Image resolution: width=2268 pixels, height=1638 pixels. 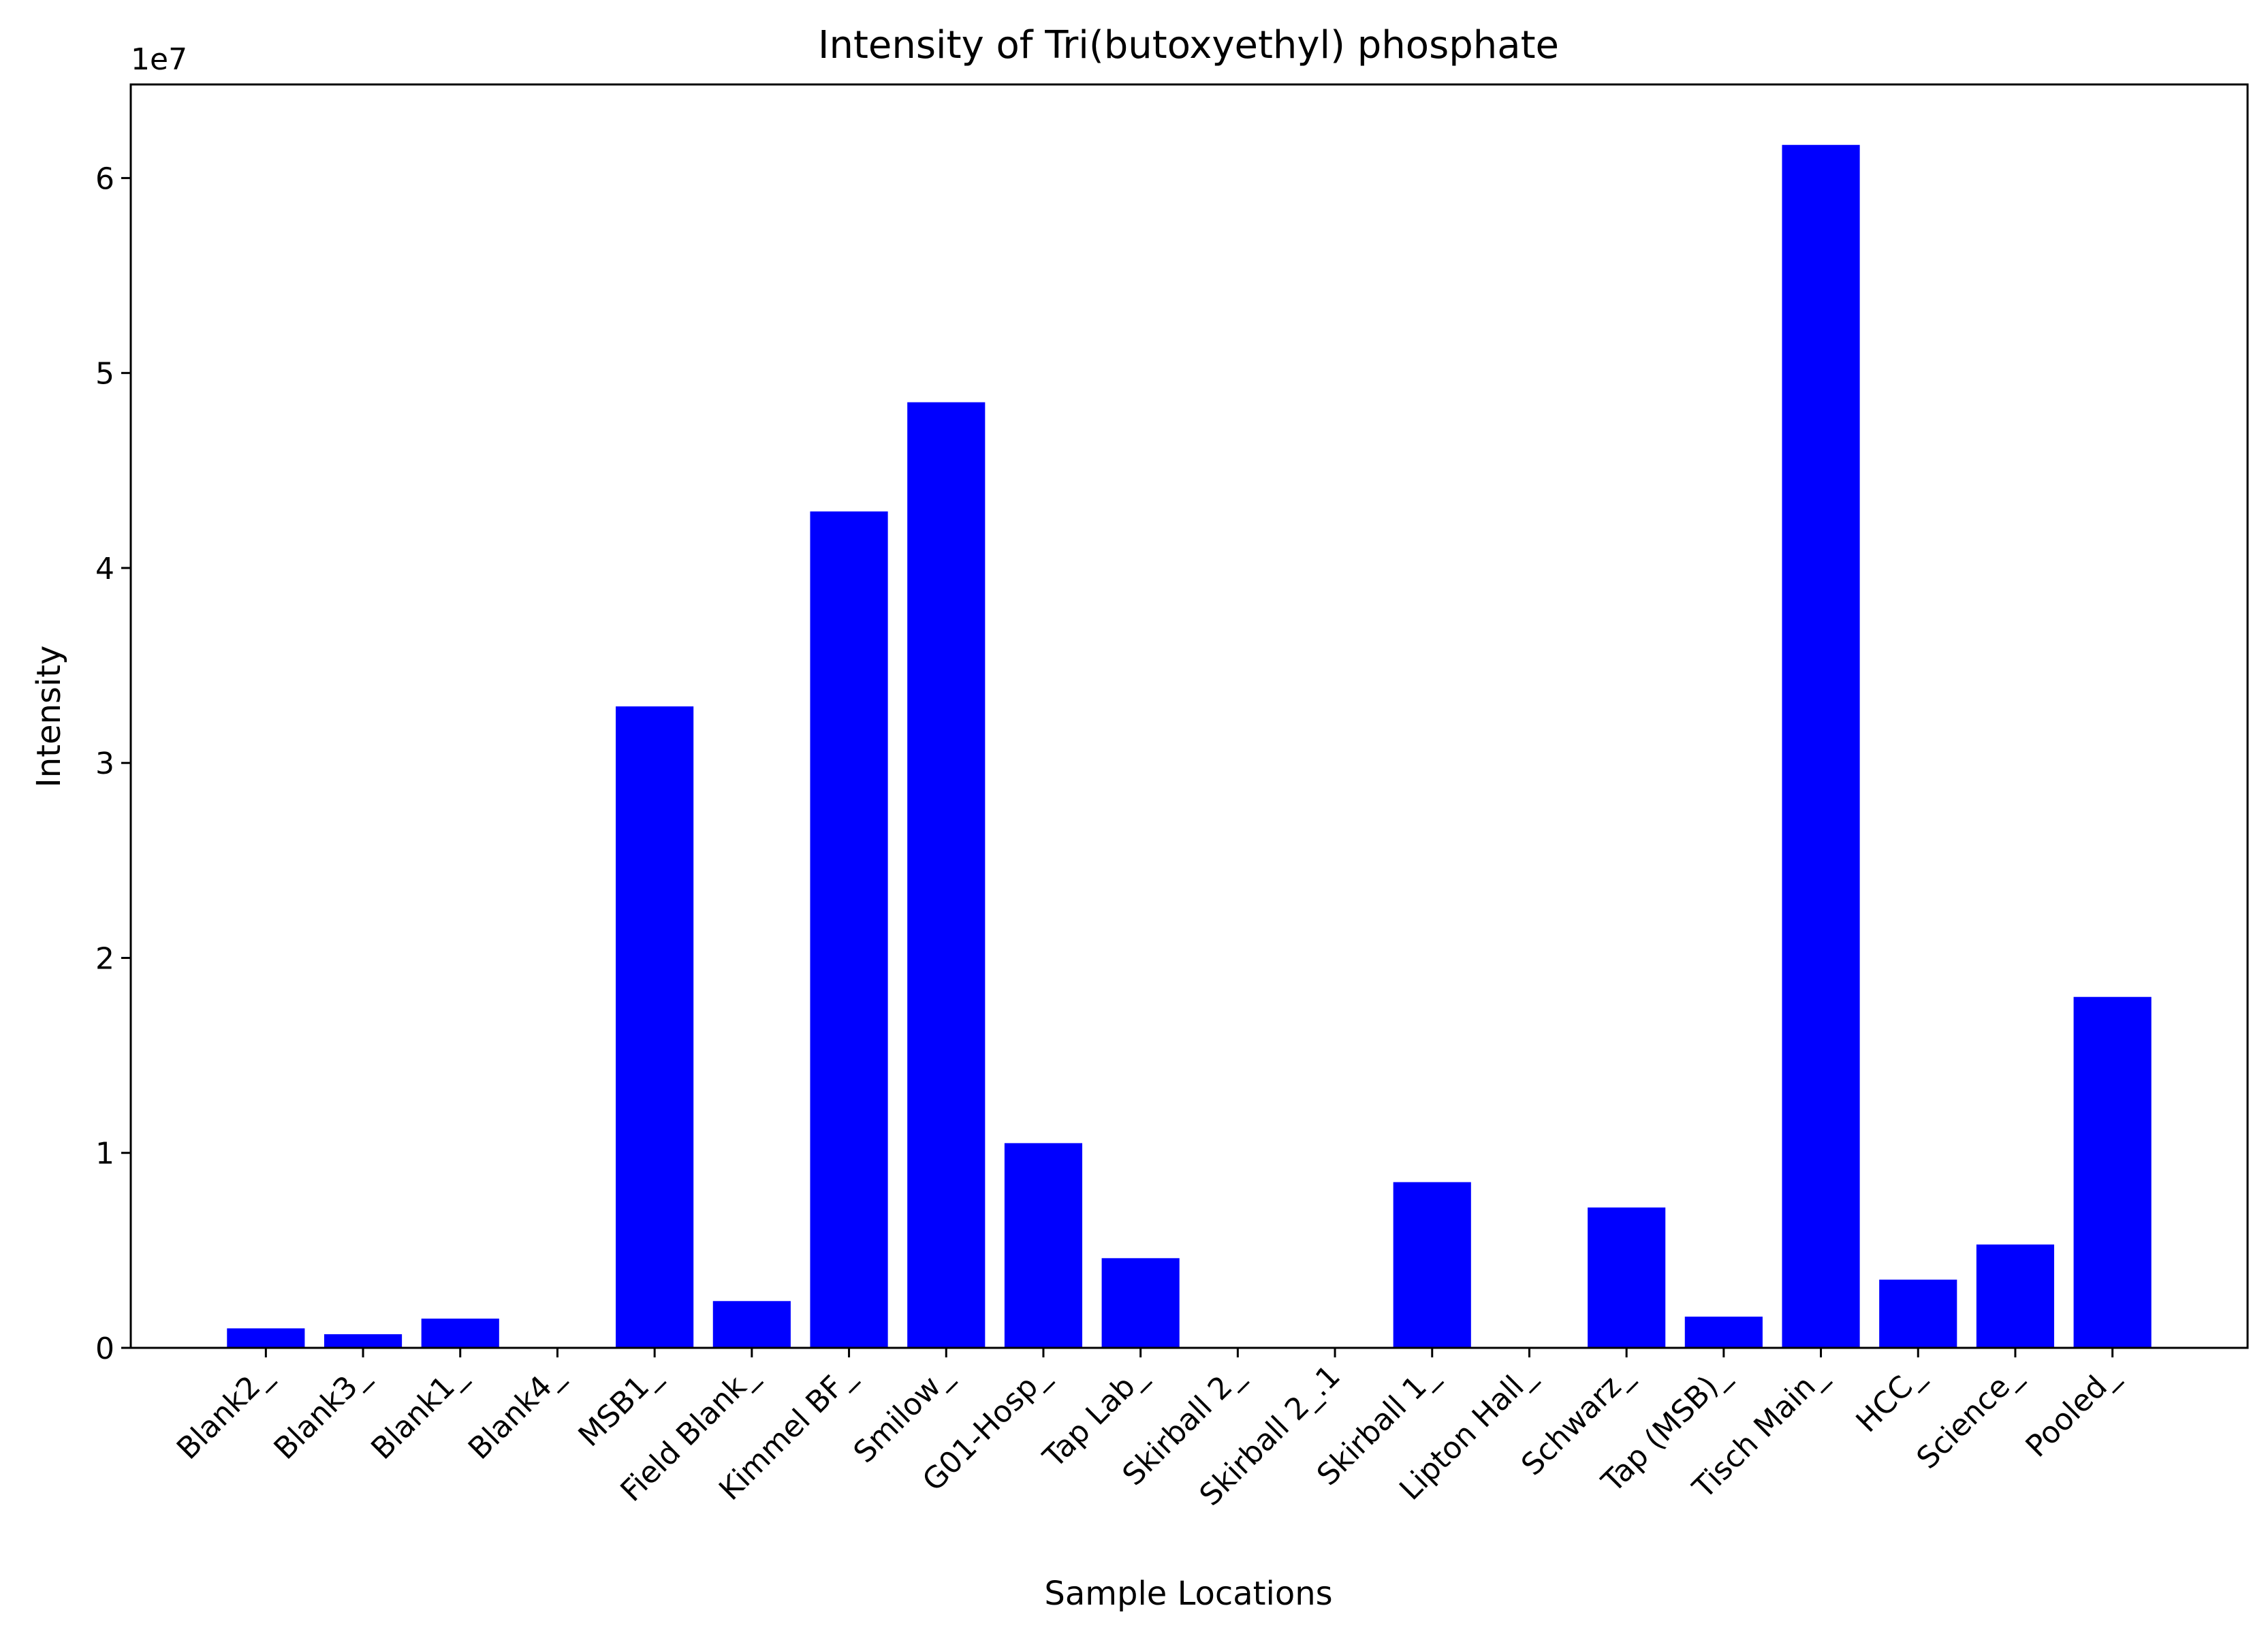 What do you see at coordinates (159, 59) in the screenshot?
I see `y-axis-offset-label: 1e7` at bounding box center [159, 59].